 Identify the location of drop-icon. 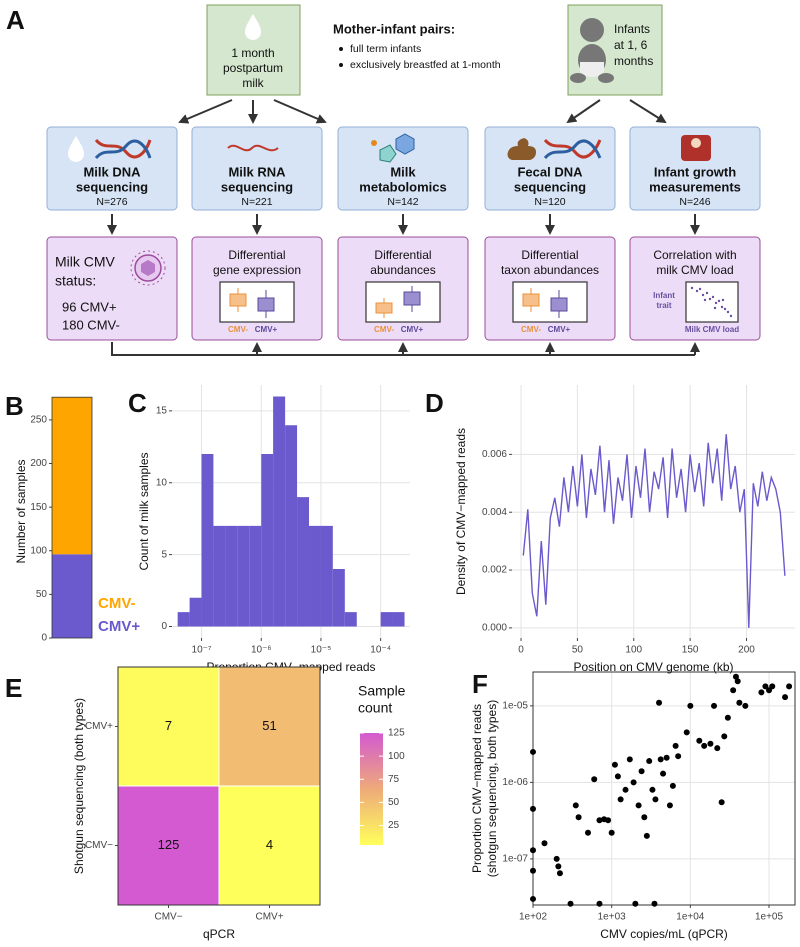
(76, 149).